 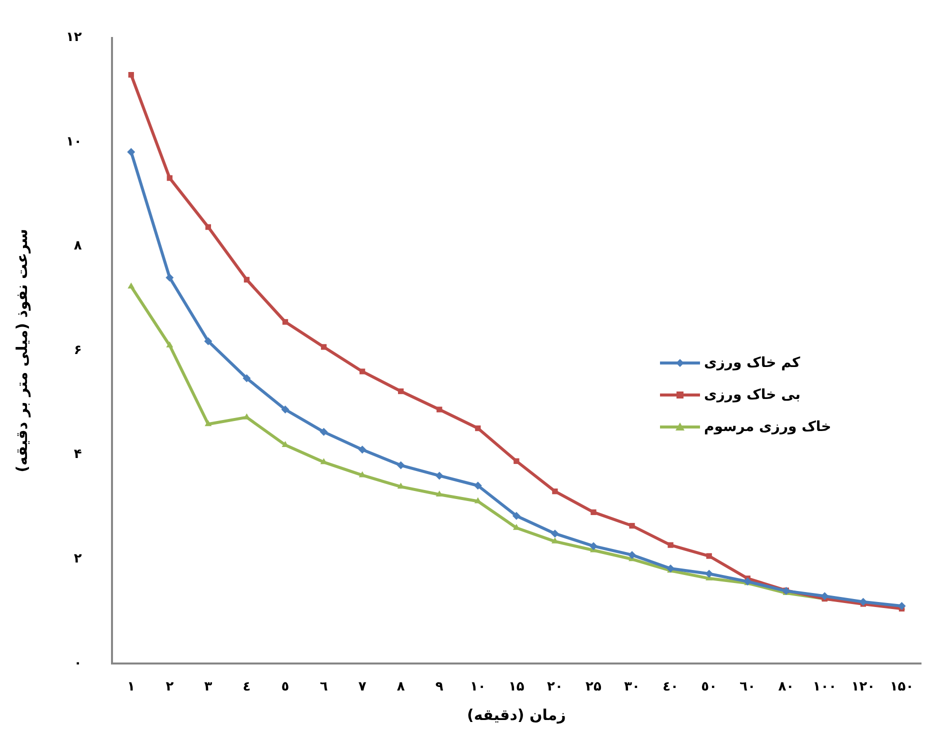 What do you see at coordinates (902, 687) in the screenshot?
I see `x-tick-label: ۱۵۰` at bounding box center [902, 687].